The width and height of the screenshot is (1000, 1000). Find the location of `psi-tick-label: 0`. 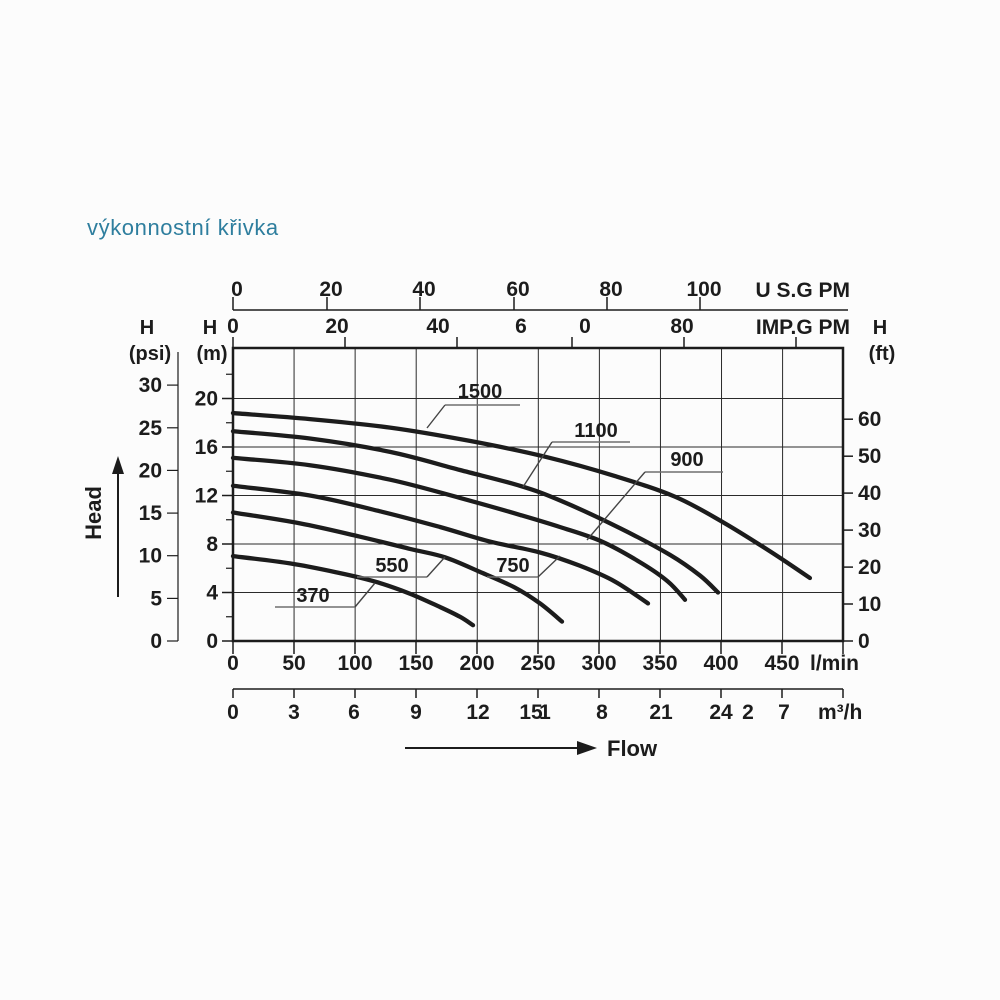

psi-tick-label: 0 is located at coordinates (156, 641).